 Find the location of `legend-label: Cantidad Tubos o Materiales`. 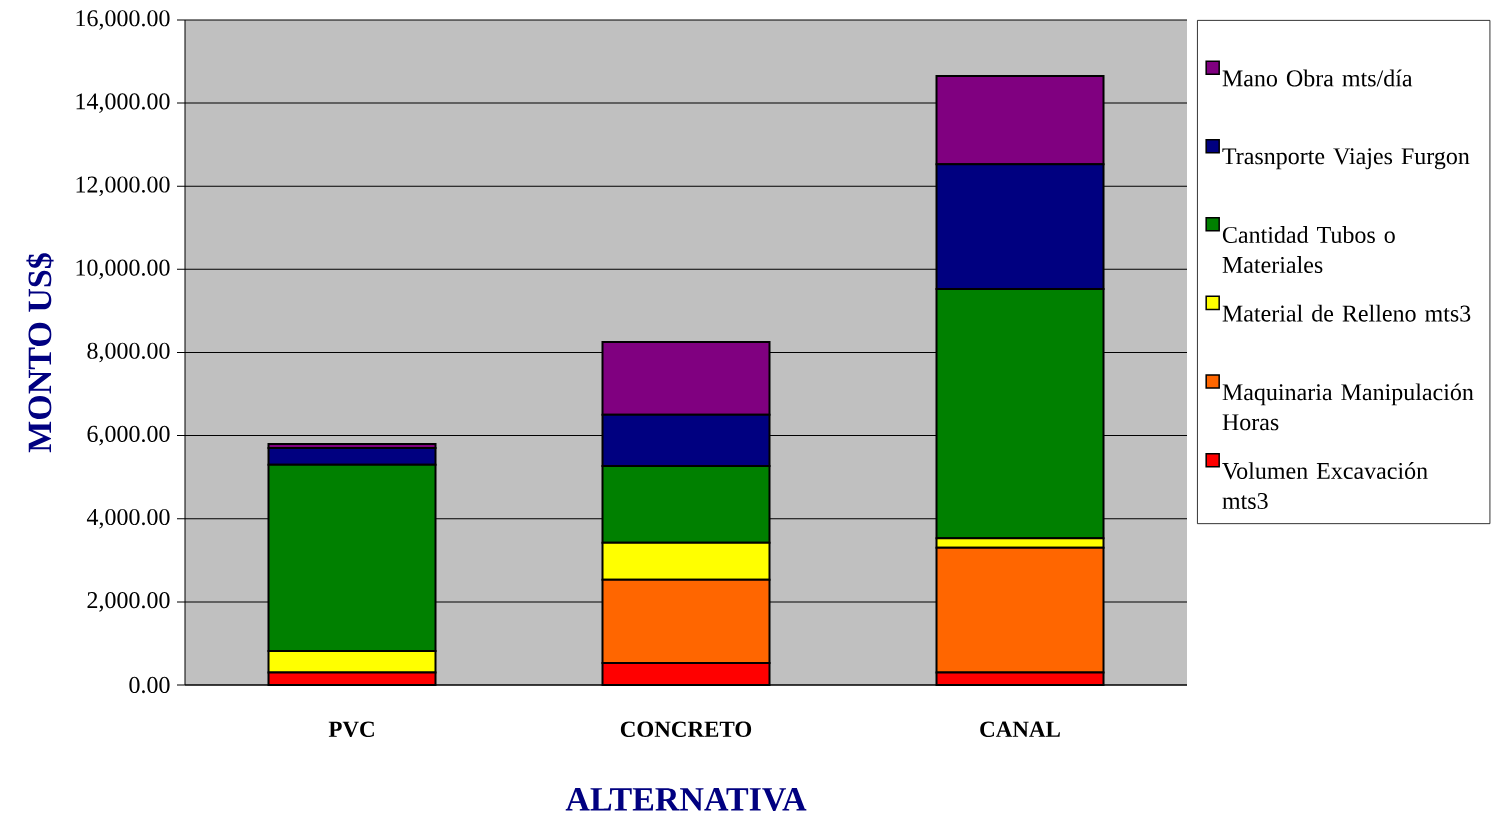

legend-label: Cantidad Tubos o Materiales is located at coordinates (1308, 249).